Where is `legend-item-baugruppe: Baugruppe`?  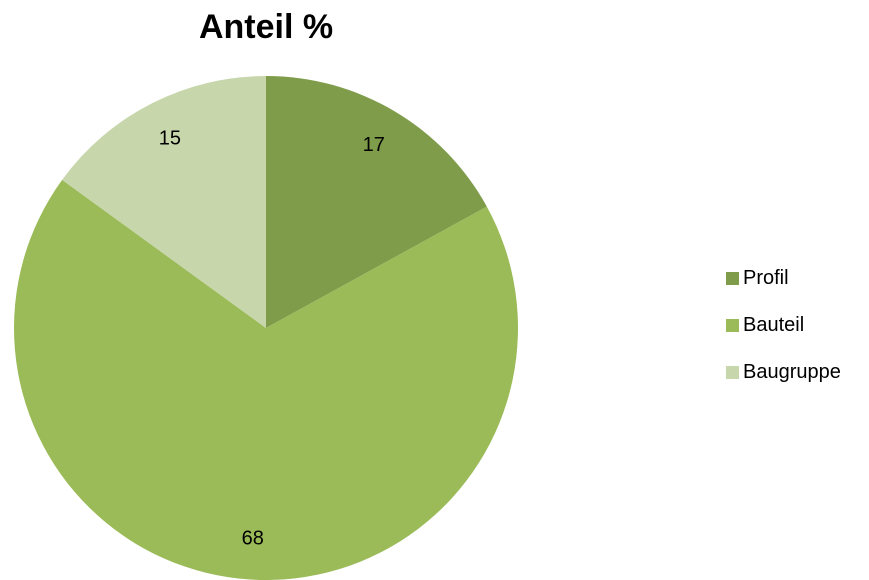
legend-item-baugruppe: Baugruppe is located at coordinates (783, 372).